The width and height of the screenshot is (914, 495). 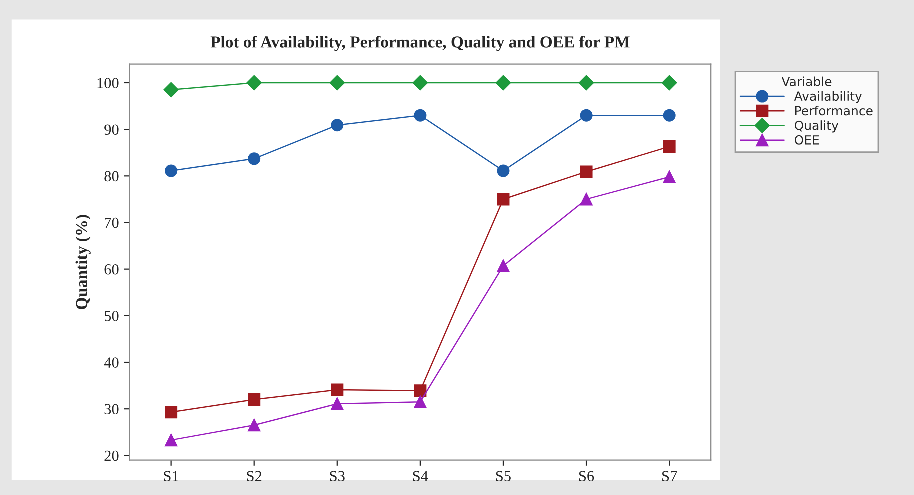 I want to click on y-tick-label: 30, so click(x=111, y=409).